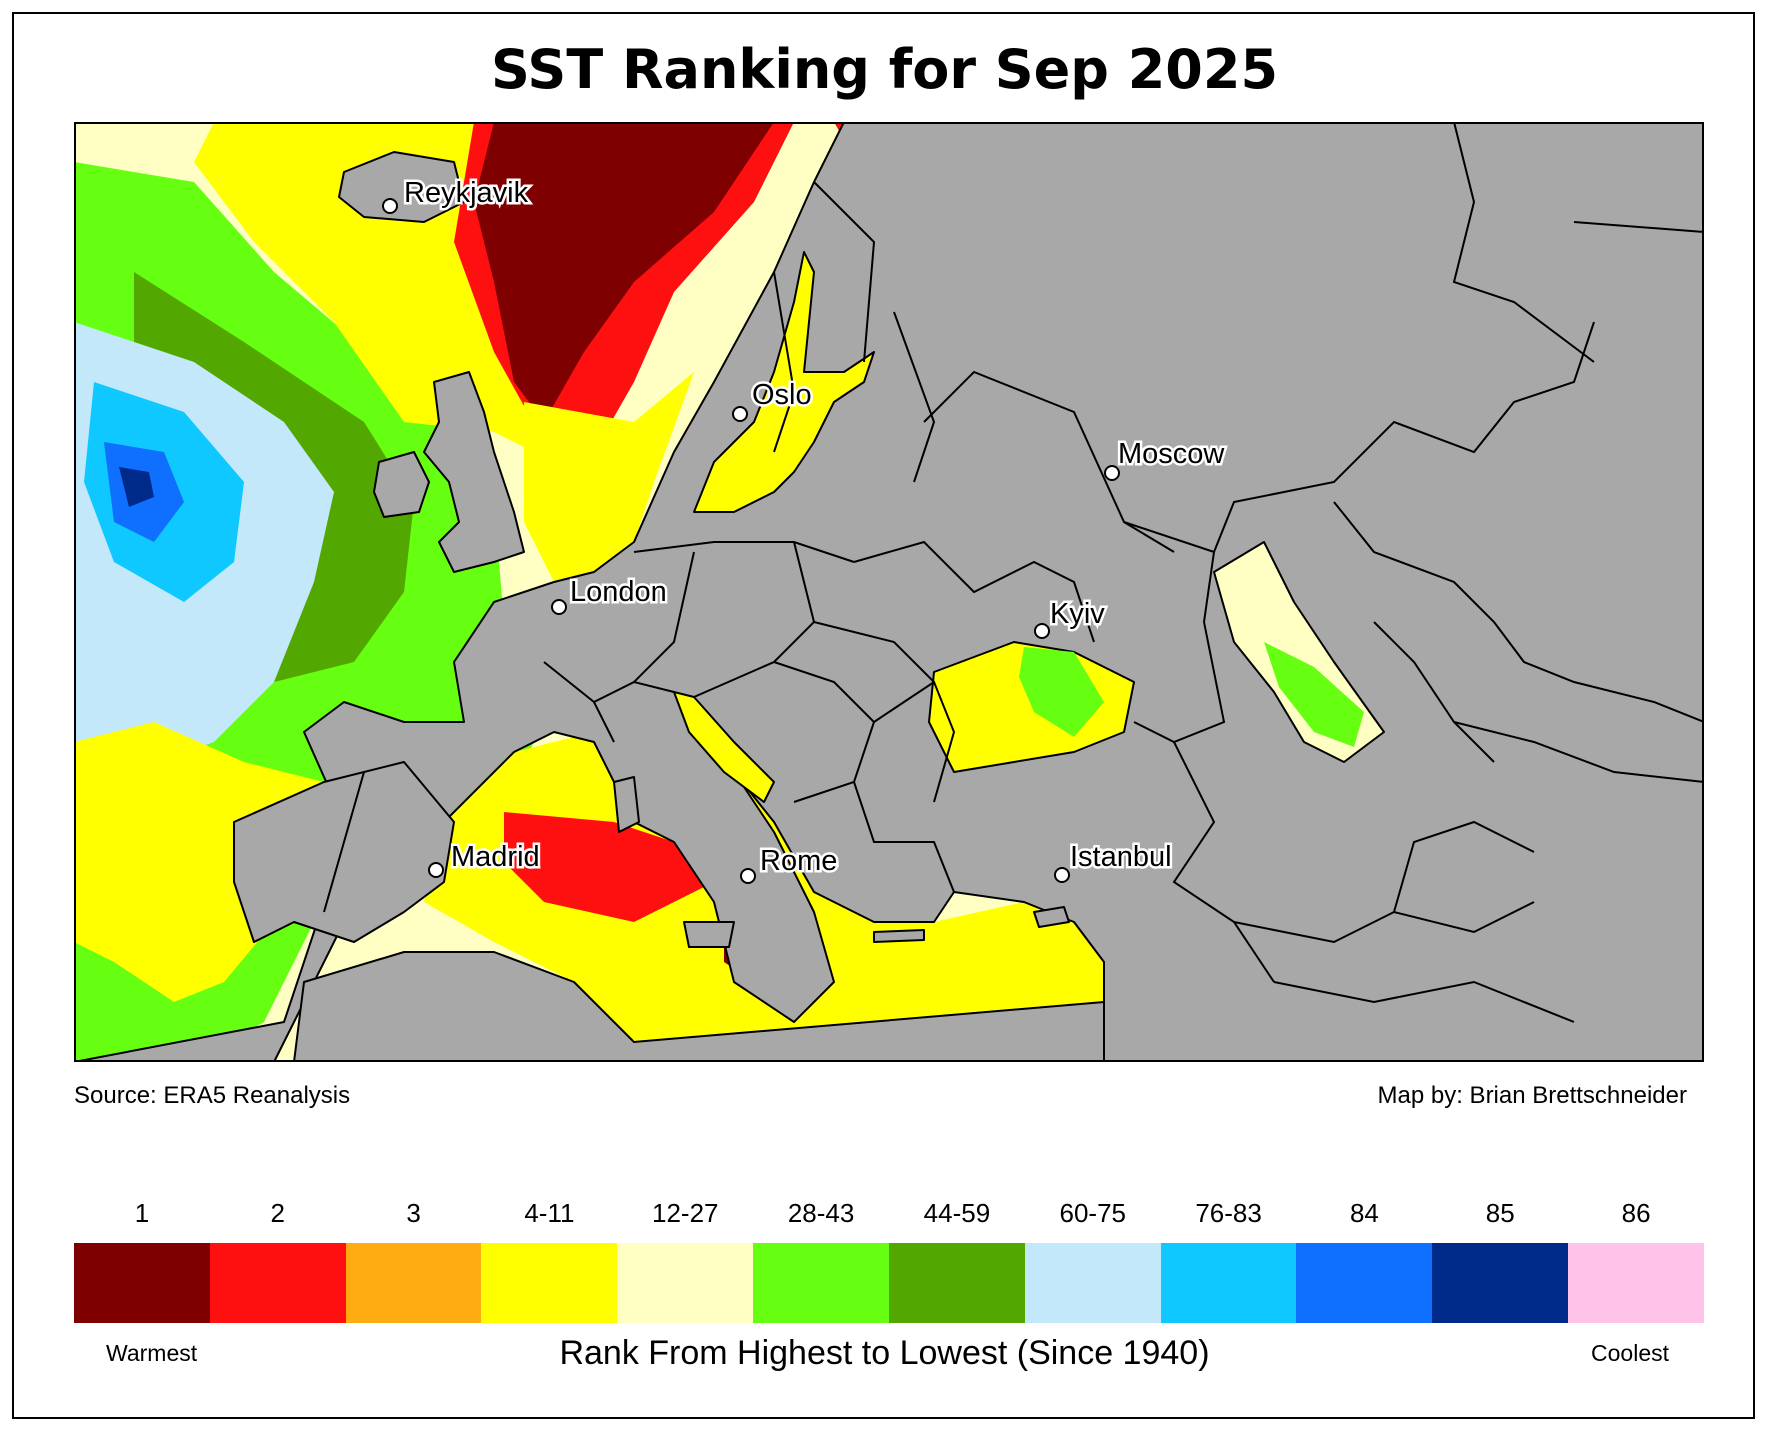 The width and height of the screenshot is (1769, 1433). Describe the element at coordinates (1500, 1213) in the screenshot. I see `legend-class-label: 85` at that location.